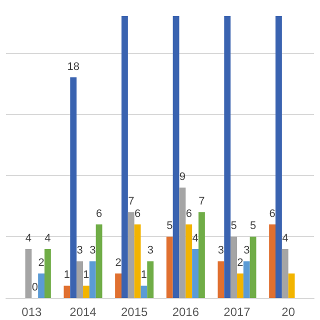  What do you see at coordinates (182, 177) in the screenshot?
I see `data-label: 9` at bounding box center [182, 177].